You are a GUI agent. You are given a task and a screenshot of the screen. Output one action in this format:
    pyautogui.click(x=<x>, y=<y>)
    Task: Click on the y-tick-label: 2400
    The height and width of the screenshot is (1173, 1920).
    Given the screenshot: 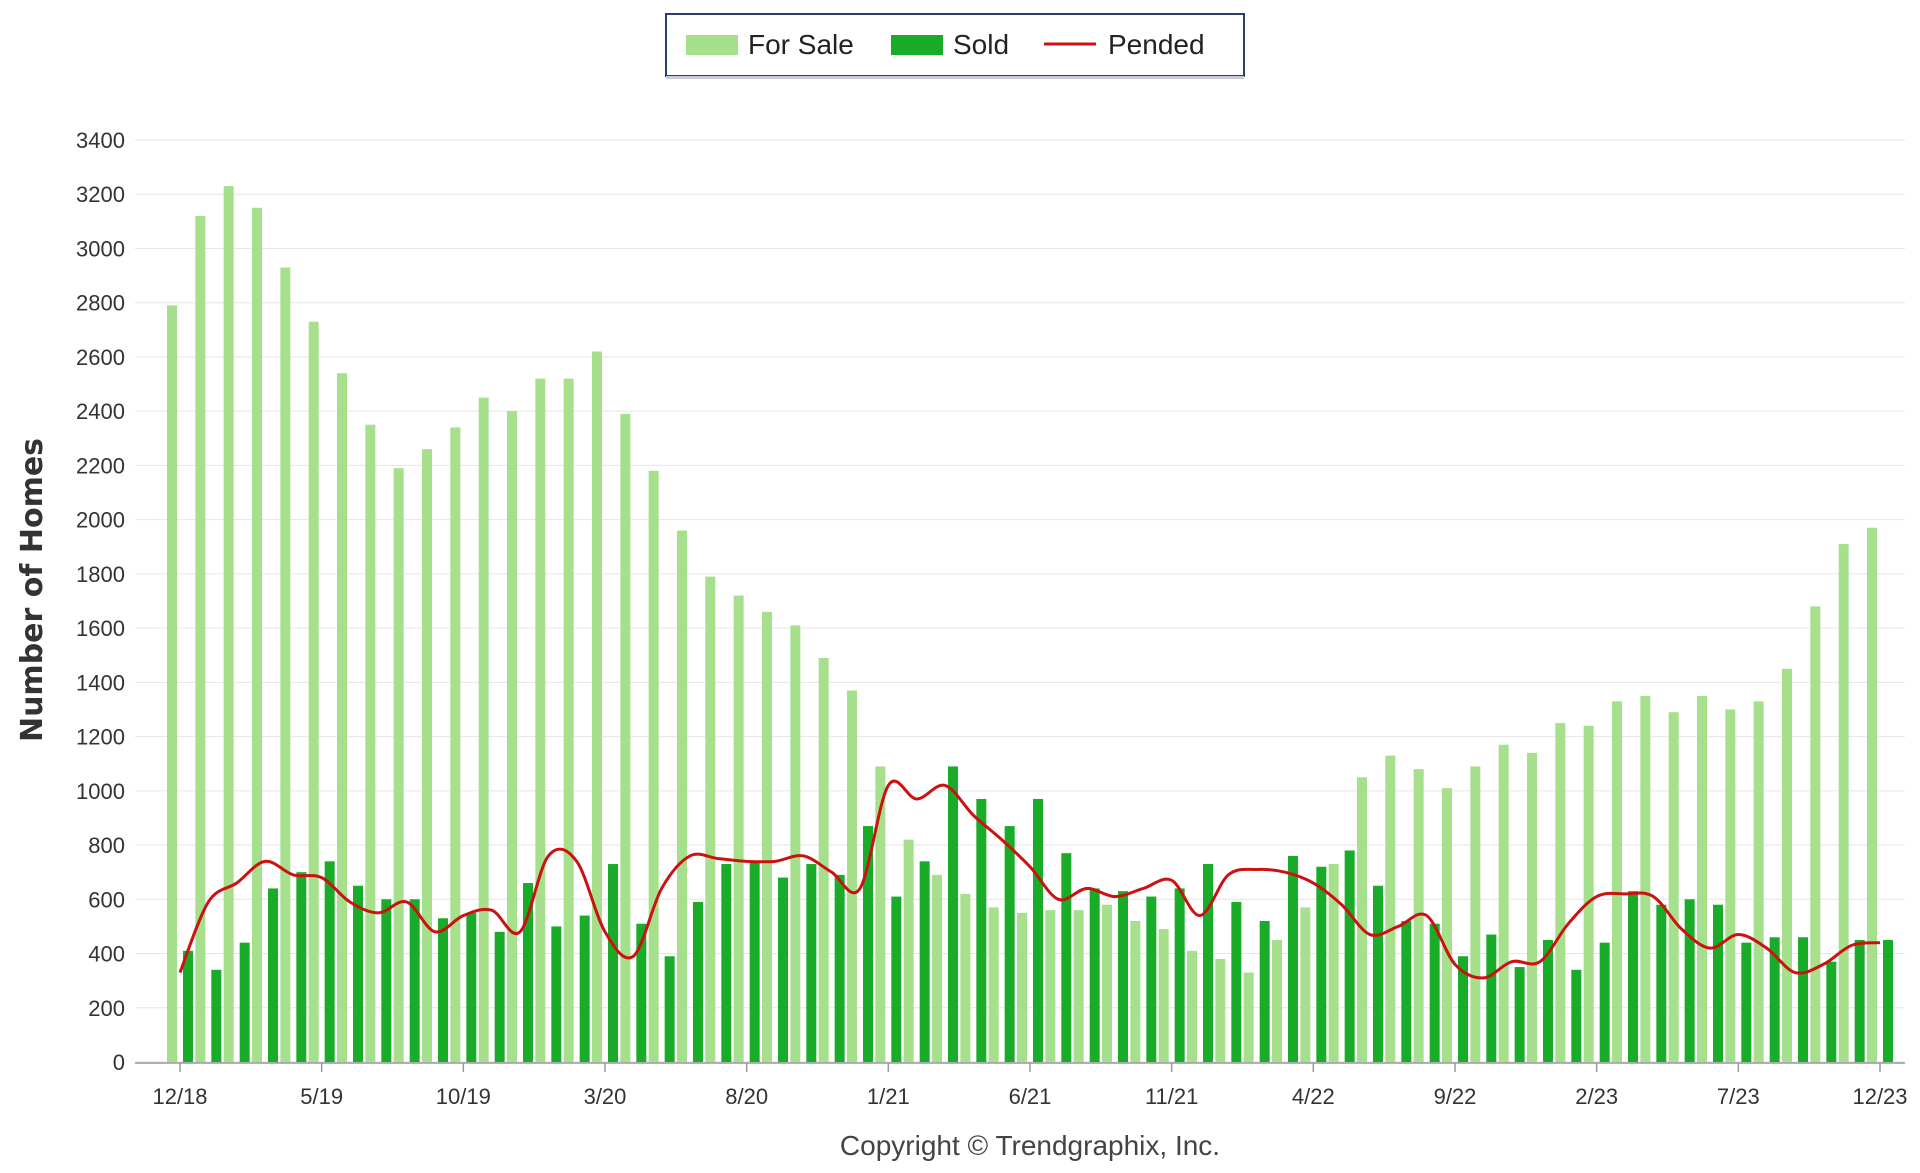 What is the action you would take?
    pyautogui.click(x=100, y=411)
    